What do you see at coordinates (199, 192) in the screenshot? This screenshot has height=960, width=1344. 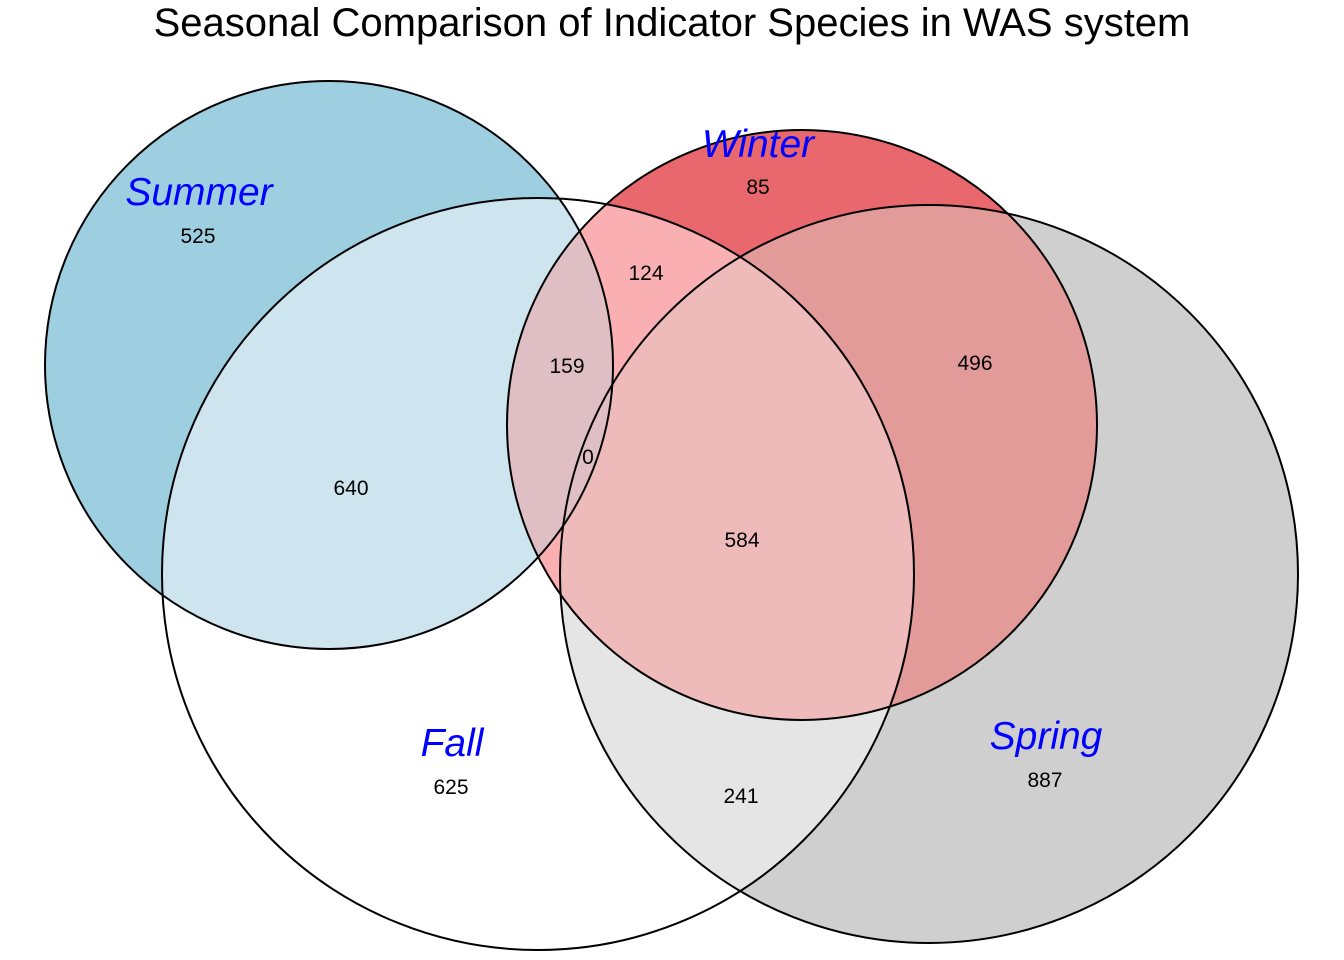 I see `set-label-summer: Summer` at bounding box center [199, 192].